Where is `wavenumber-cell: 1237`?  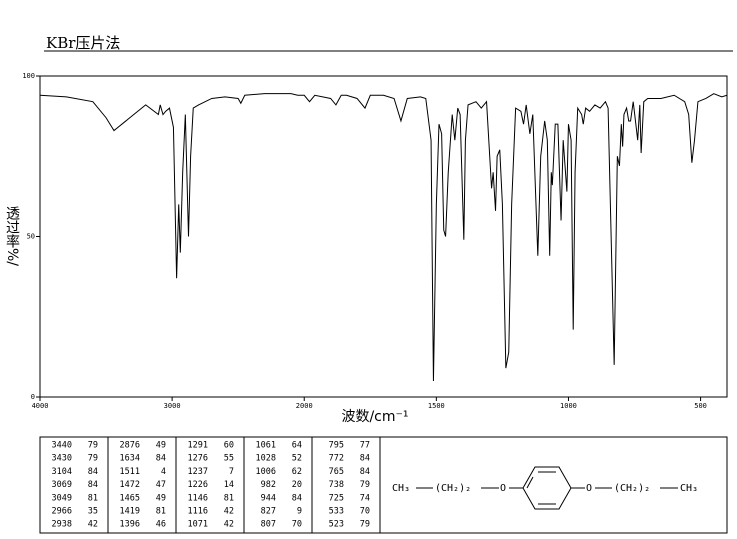
wavenumber-cell: 1237 is located at coordinates (198, 472).